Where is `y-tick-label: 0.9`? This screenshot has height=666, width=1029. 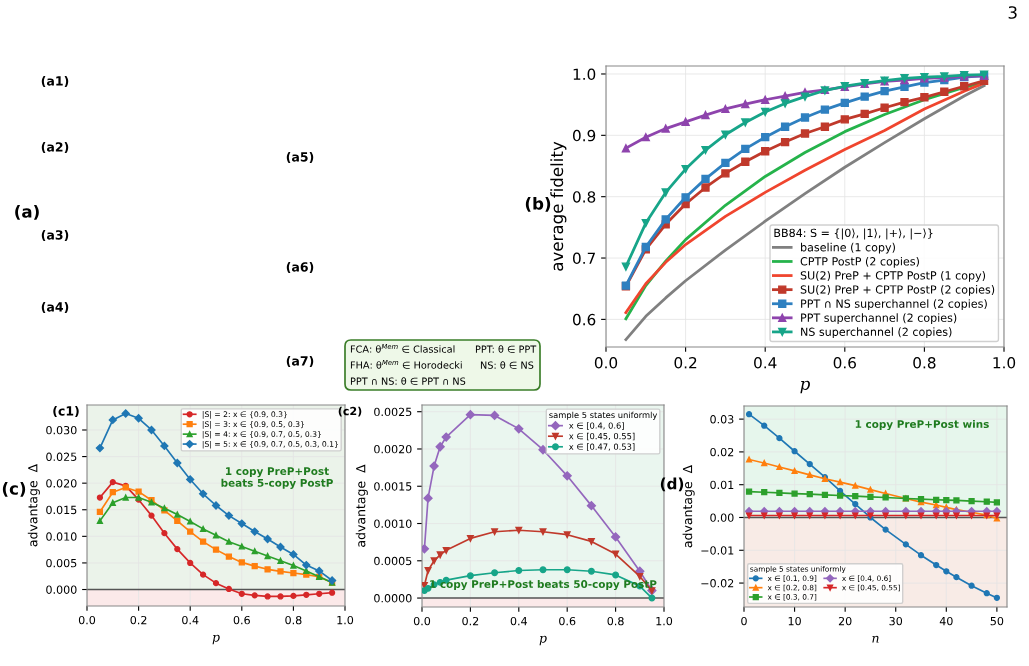
y-tick-label: 0.9 is located at coordinates (584, 135).